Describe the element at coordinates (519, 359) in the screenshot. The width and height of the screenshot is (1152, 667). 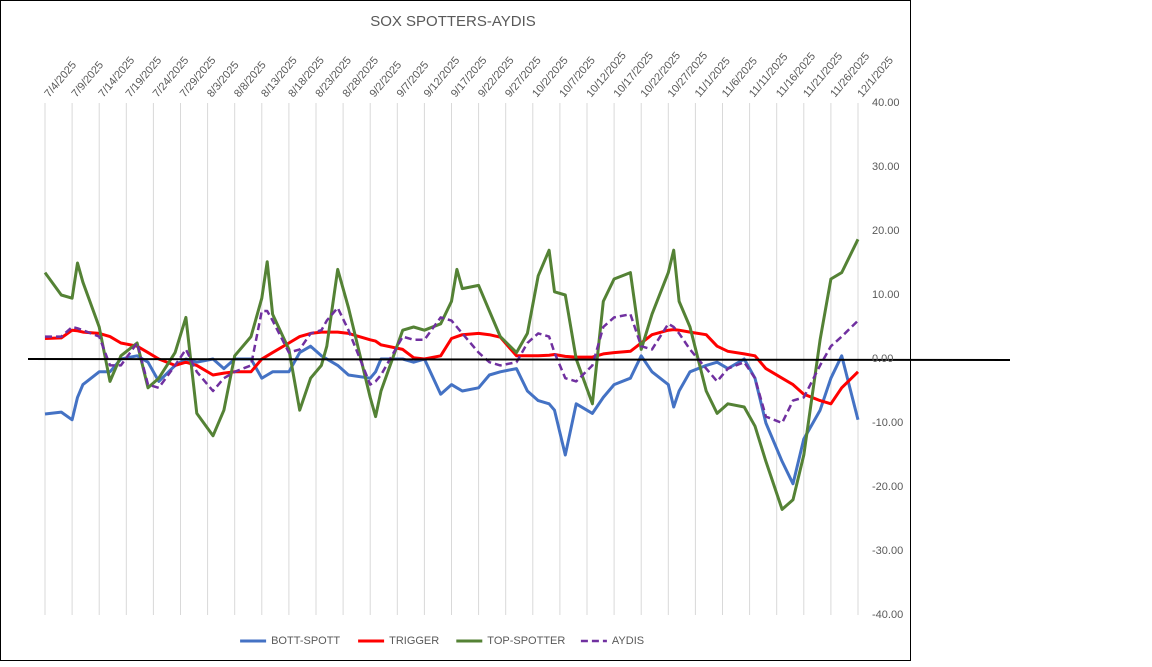
I see `reference-line` at that location.